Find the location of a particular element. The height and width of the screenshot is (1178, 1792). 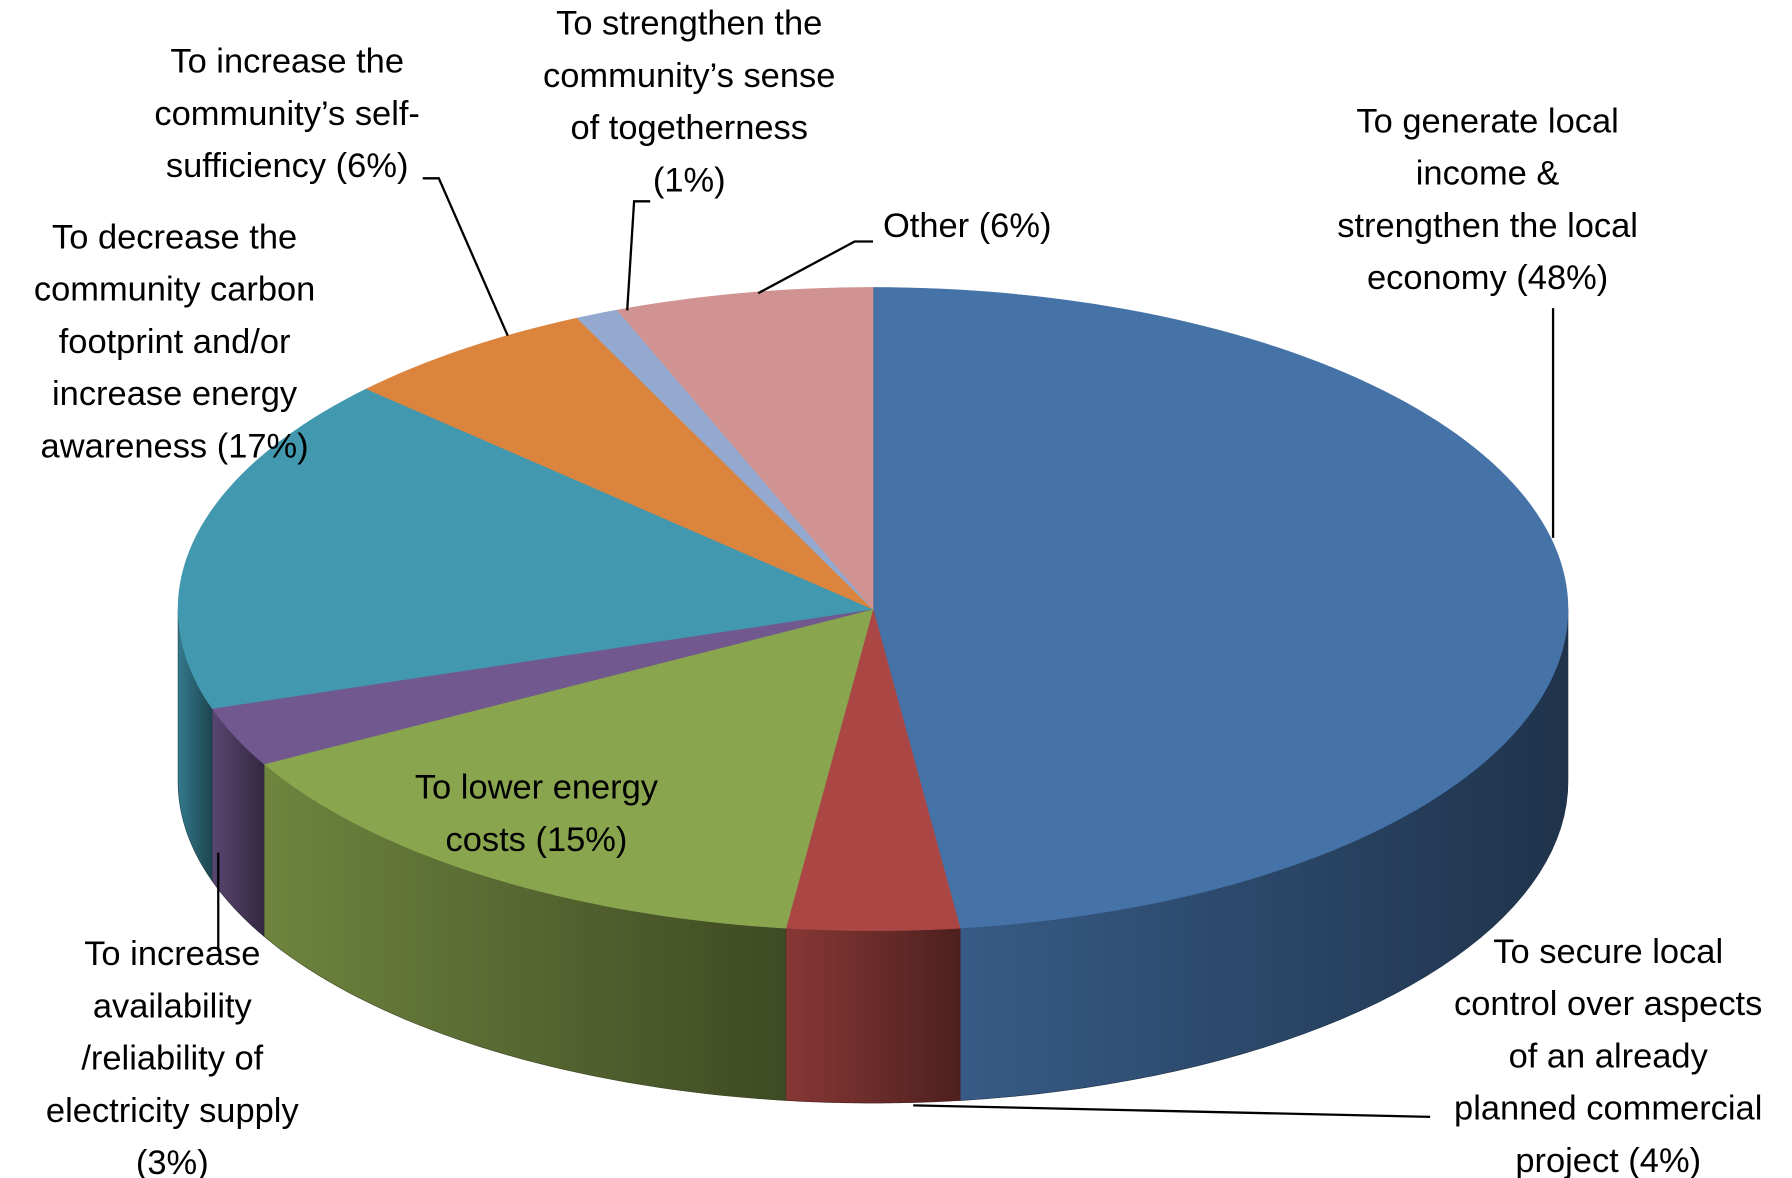

slice-label: (1%) is located at coordinates (689, 180).